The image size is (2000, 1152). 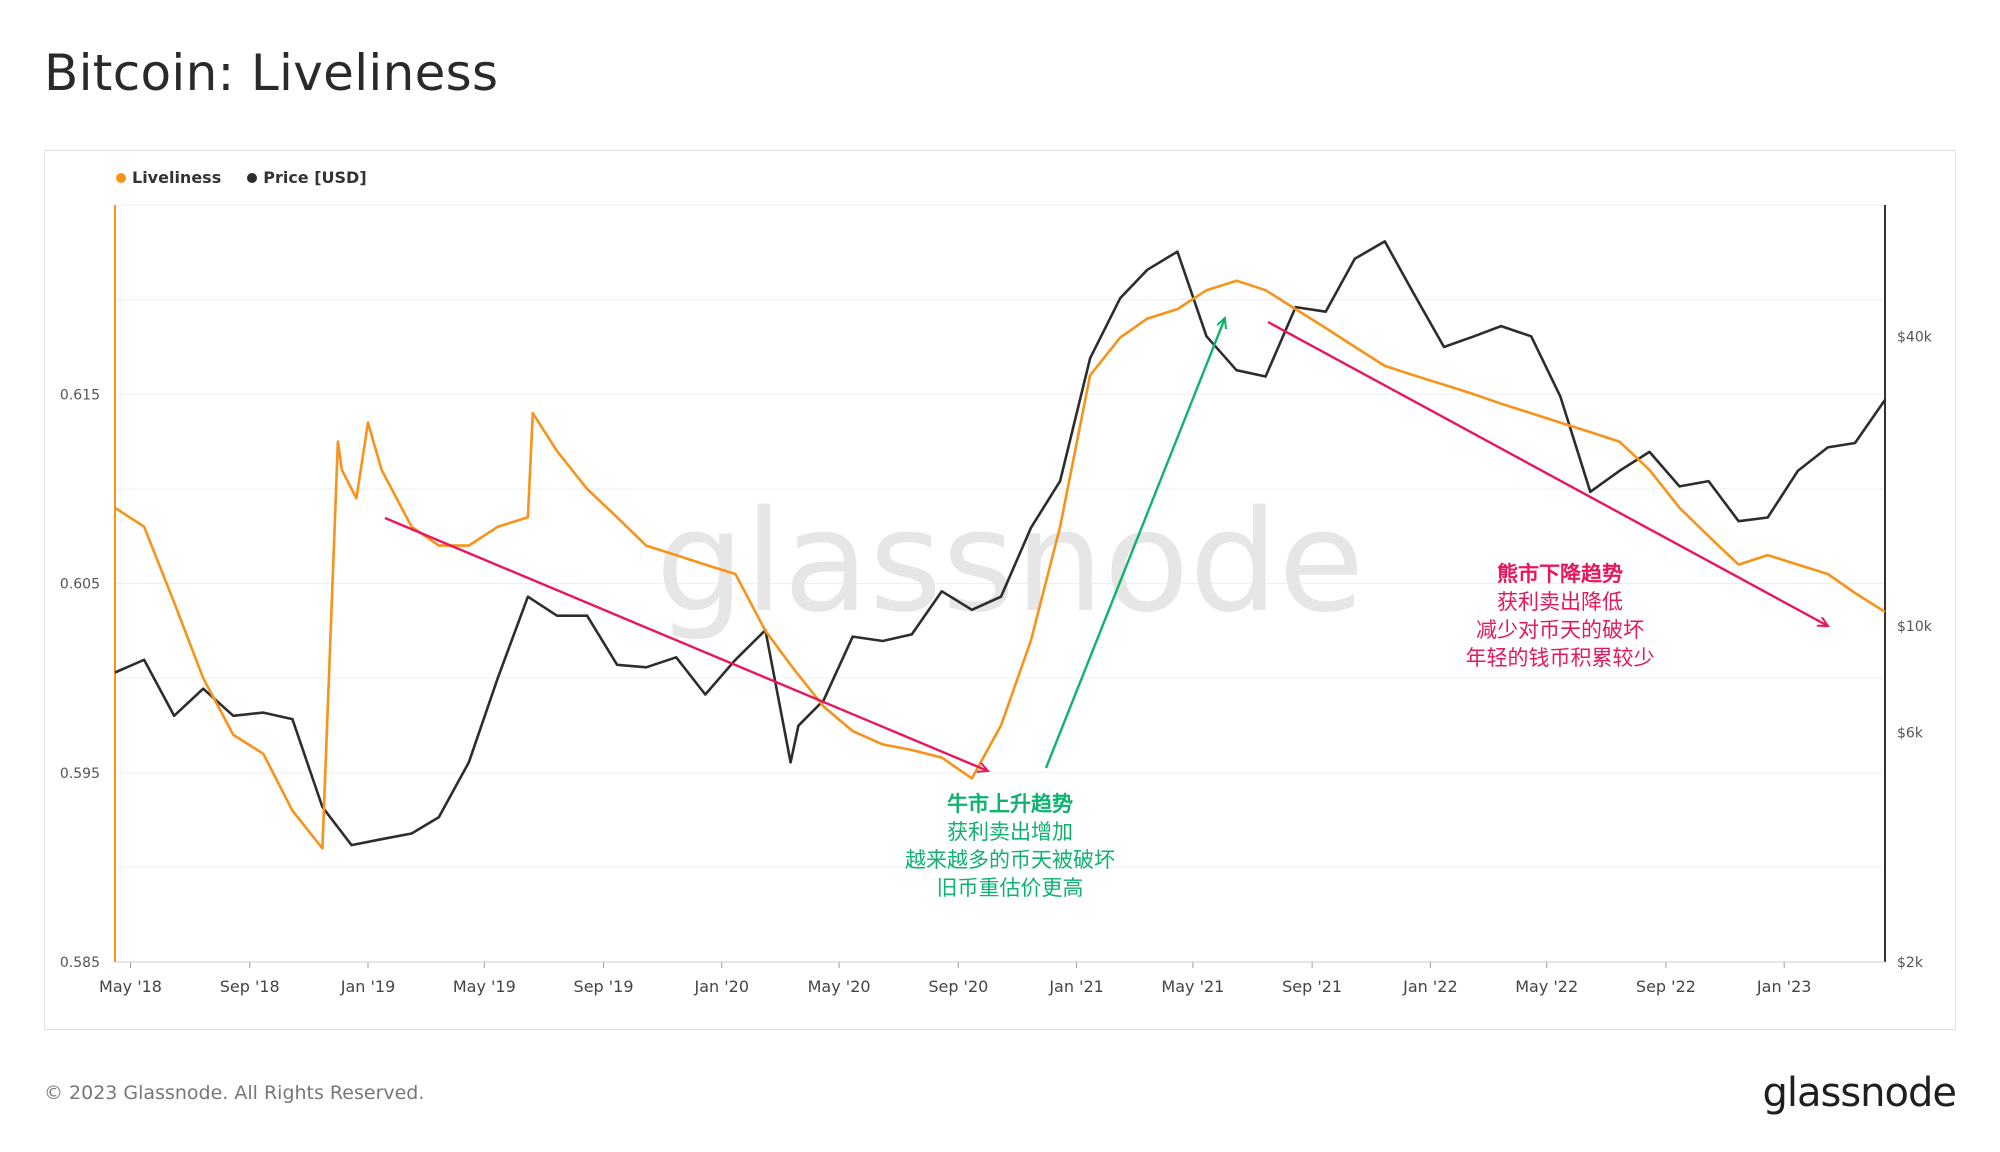 What do you see at coordinates (80, 585) in the screenshot?
I see `y-left-tick-label: 0.605` at bounding box center [80, 585].